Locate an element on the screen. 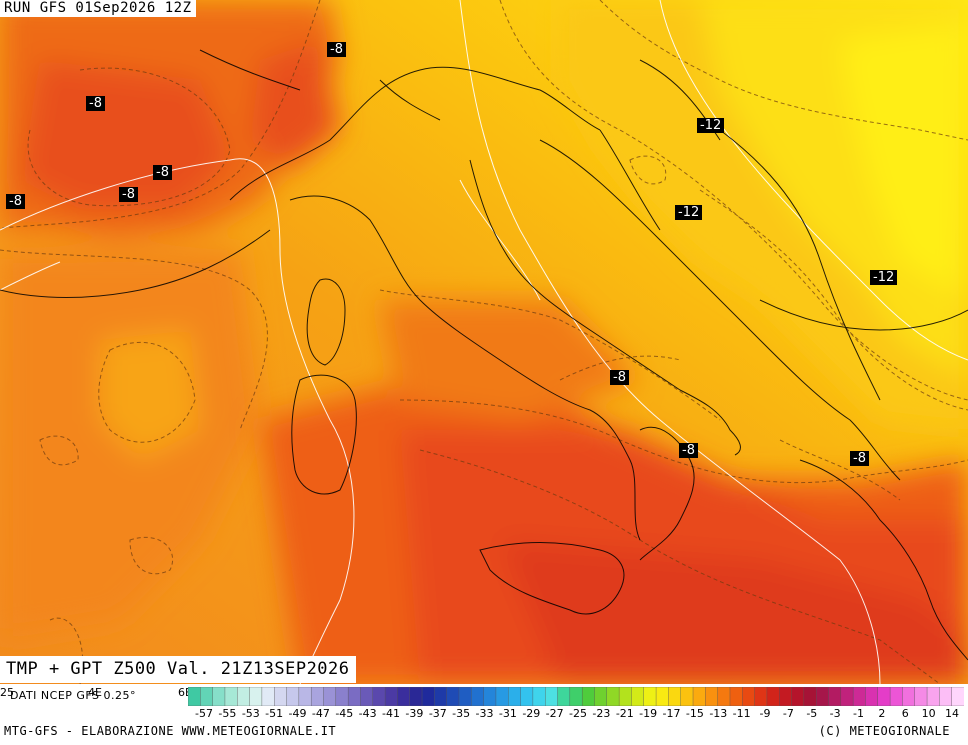 The height and width of the screenshot is (745, 968). colorbar-tick: -15 is located at coordinates (694, 713).